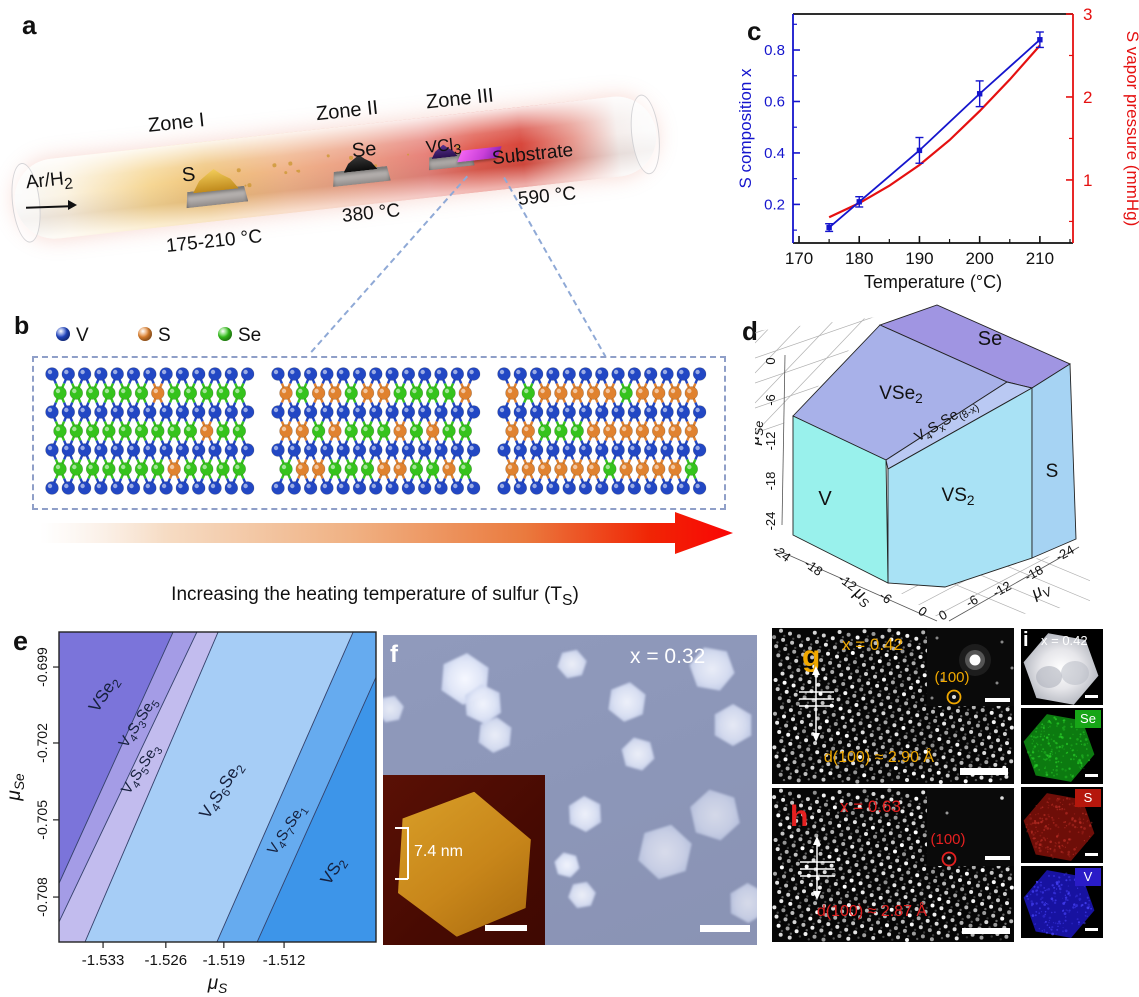 The height and width of the screenshot is (997, 1139). What do you see at coordinates (72, 205) in the screenshot?
I see `gas-flow-arrowhead` at bounding box center [72, 205].